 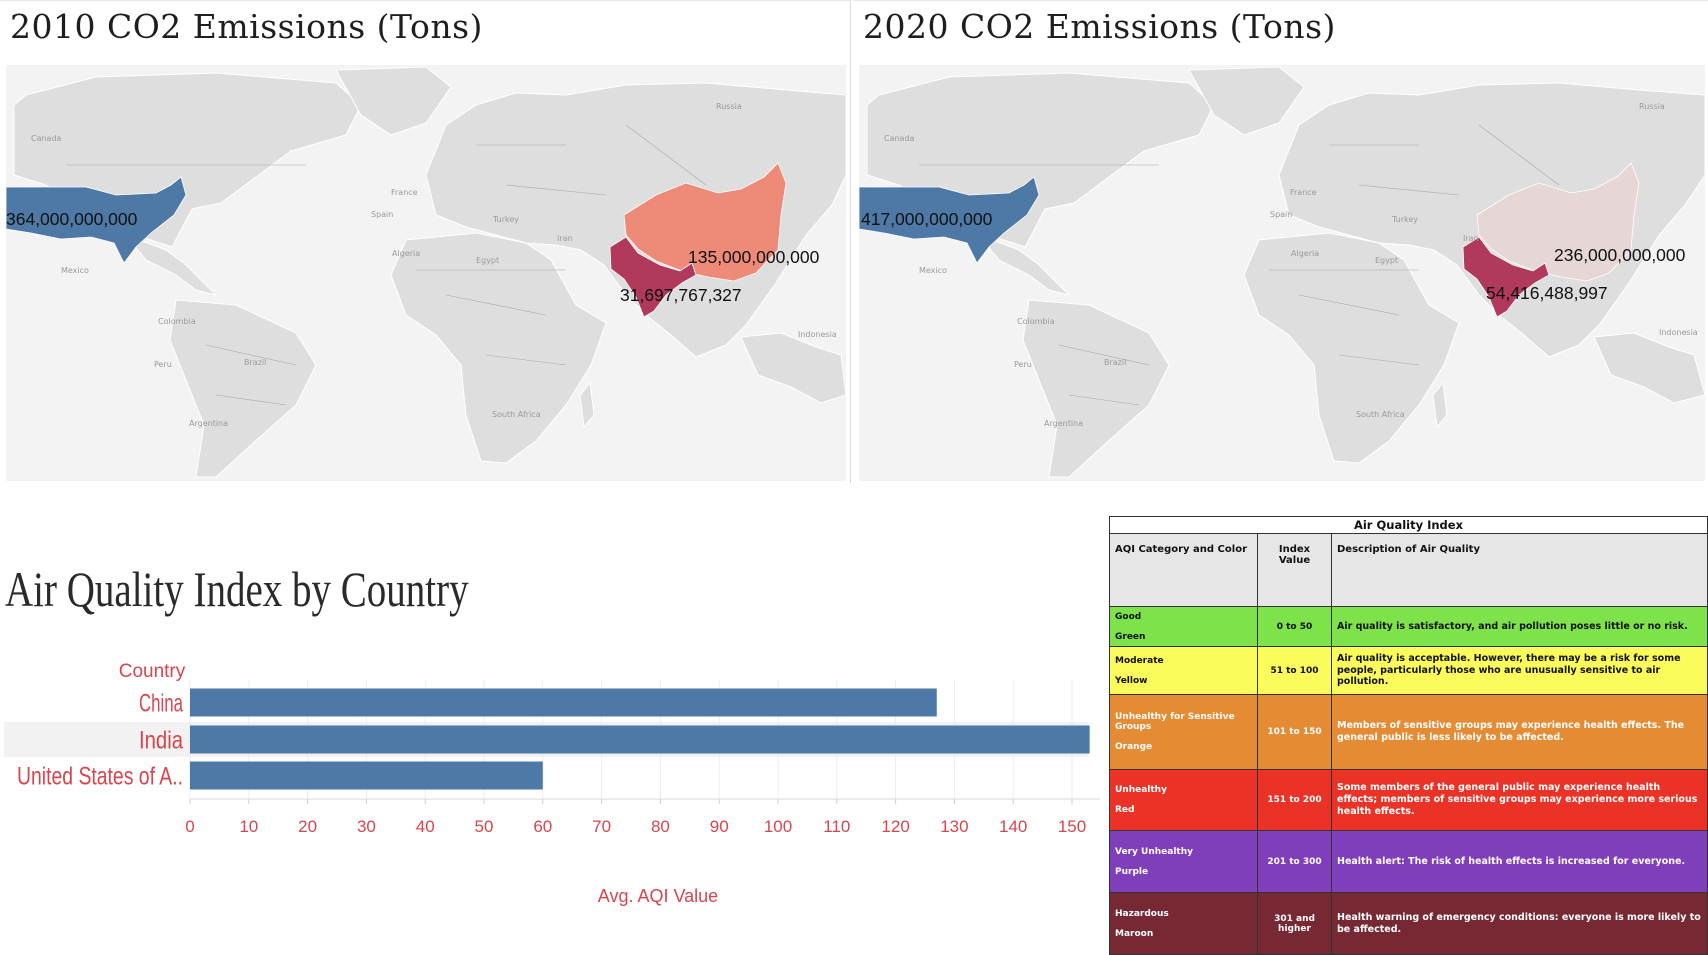 What do you see at coordinates (1183, 800) in the screenshot?
I see `aqi-category-cell: Unhealthy Red` at bounding box center [1183, 800].